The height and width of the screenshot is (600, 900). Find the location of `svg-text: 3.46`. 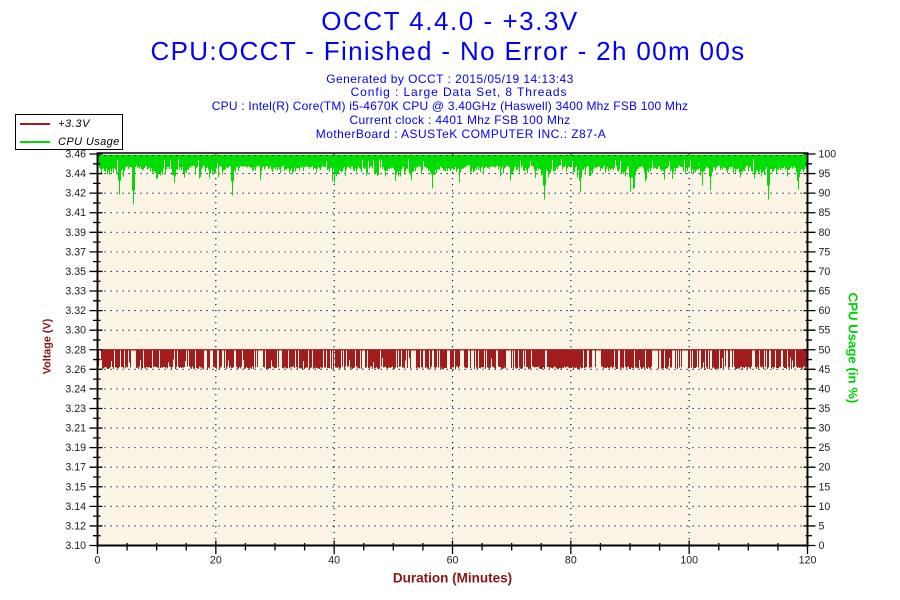

svg-text: 3.46 is located at coordinates (75, 155).